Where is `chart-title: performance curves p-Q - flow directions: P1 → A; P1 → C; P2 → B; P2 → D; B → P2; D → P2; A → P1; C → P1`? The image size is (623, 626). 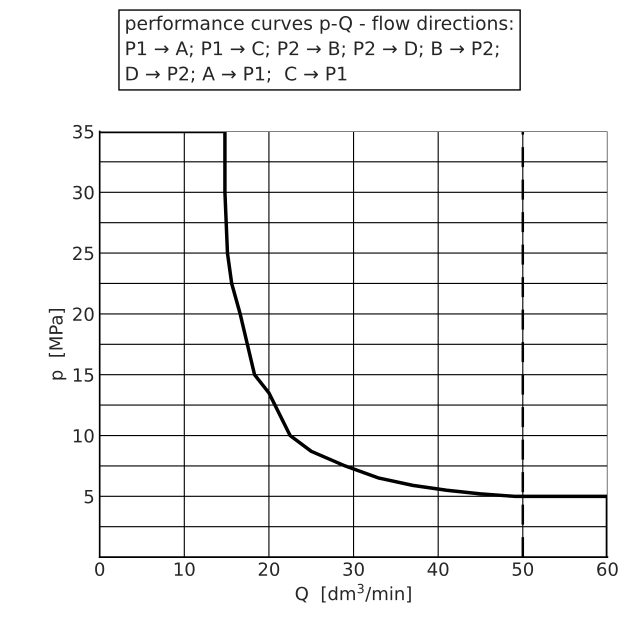 chart-title: performance curves p-Q - flow directions: P1 → A; P1 → C; P2 → B; P2 → D; B → P2; D → P2; A → P1; C → P1 is located at coordinates (319, 49).